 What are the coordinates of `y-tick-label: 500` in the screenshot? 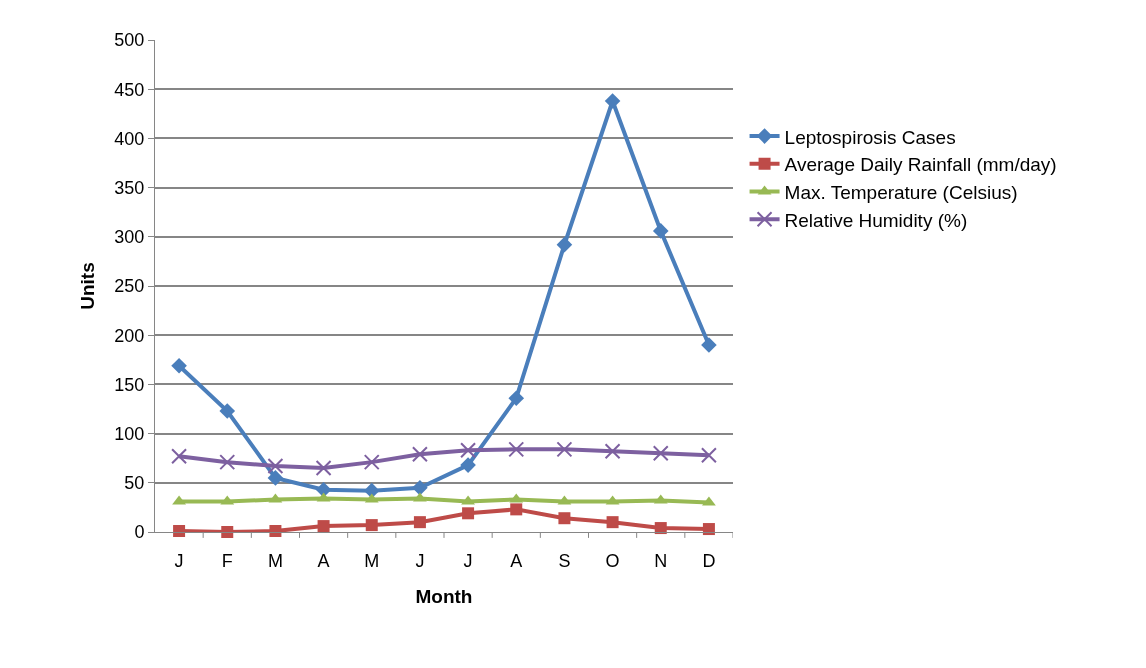 It's located at (129, 40).